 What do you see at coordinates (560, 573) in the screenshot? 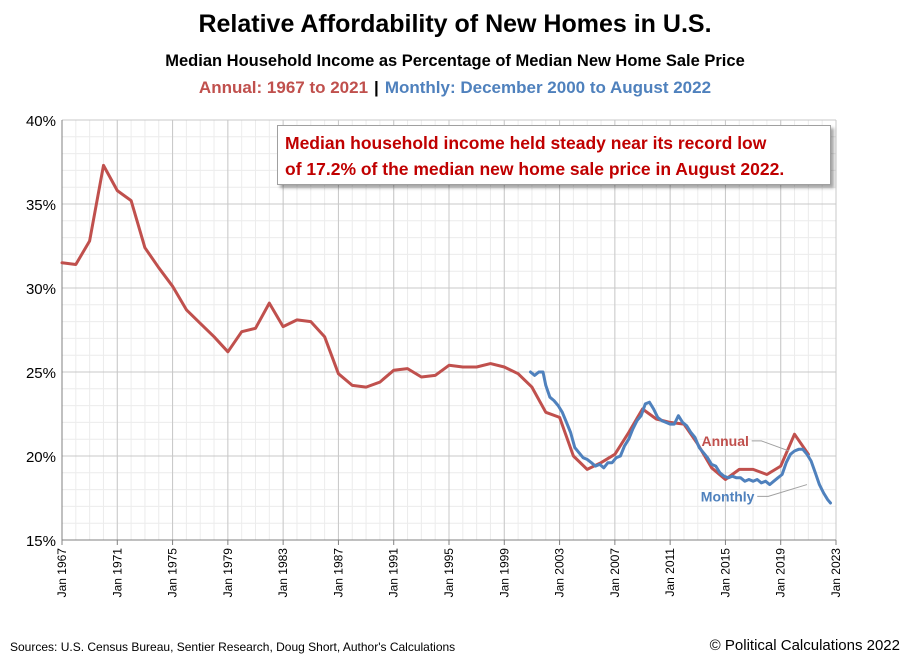
I see `x-tick-label: Jan 2003` at bounding box center [560, 573].